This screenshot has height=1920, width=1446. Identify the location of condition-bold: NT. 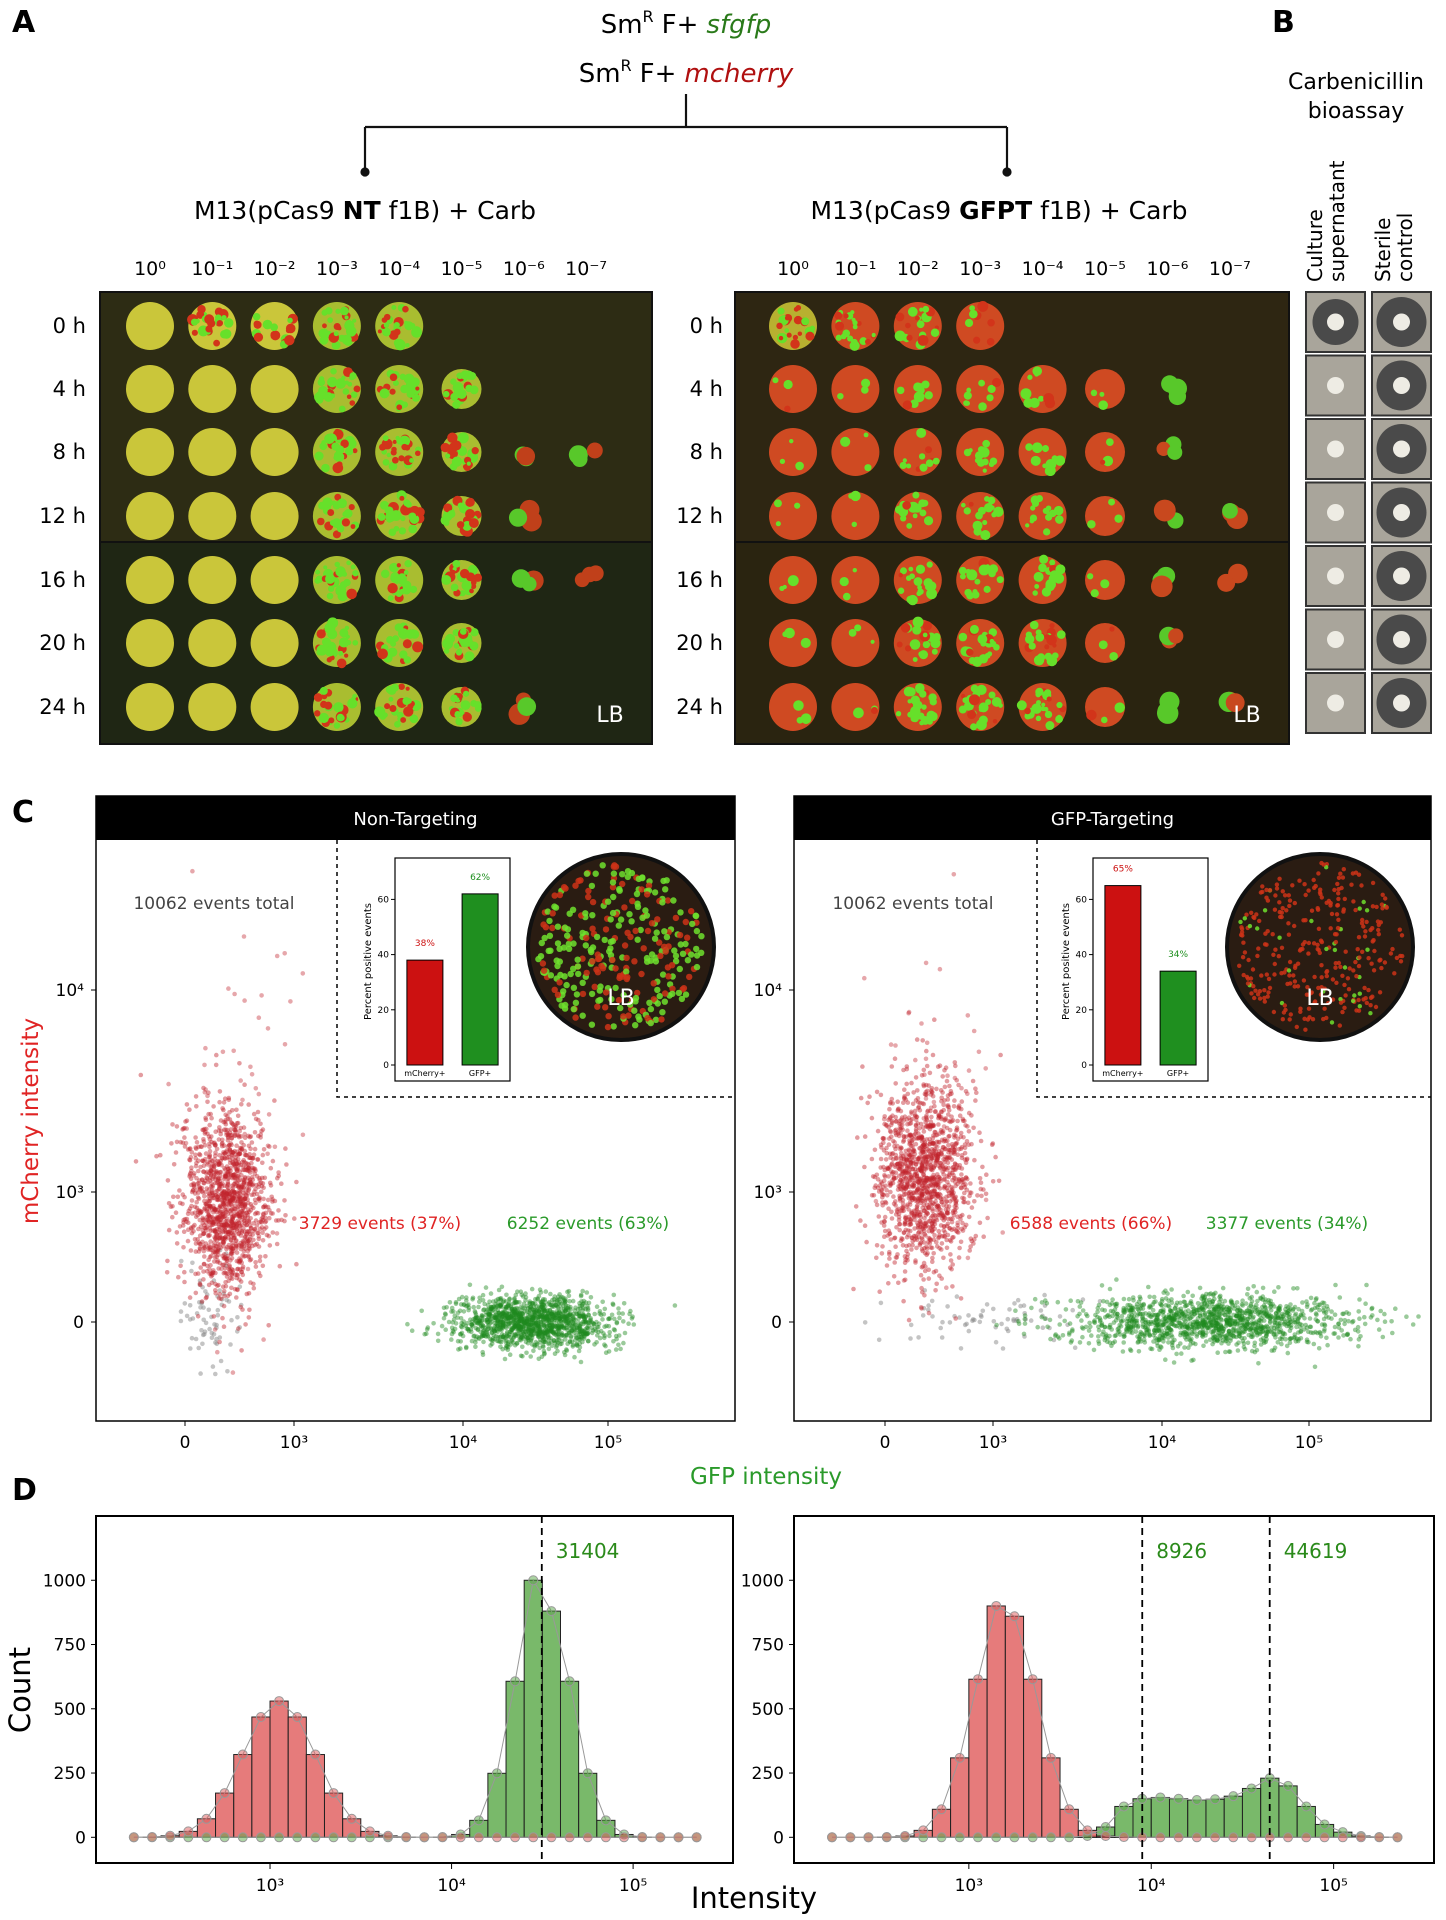
(362, 210).